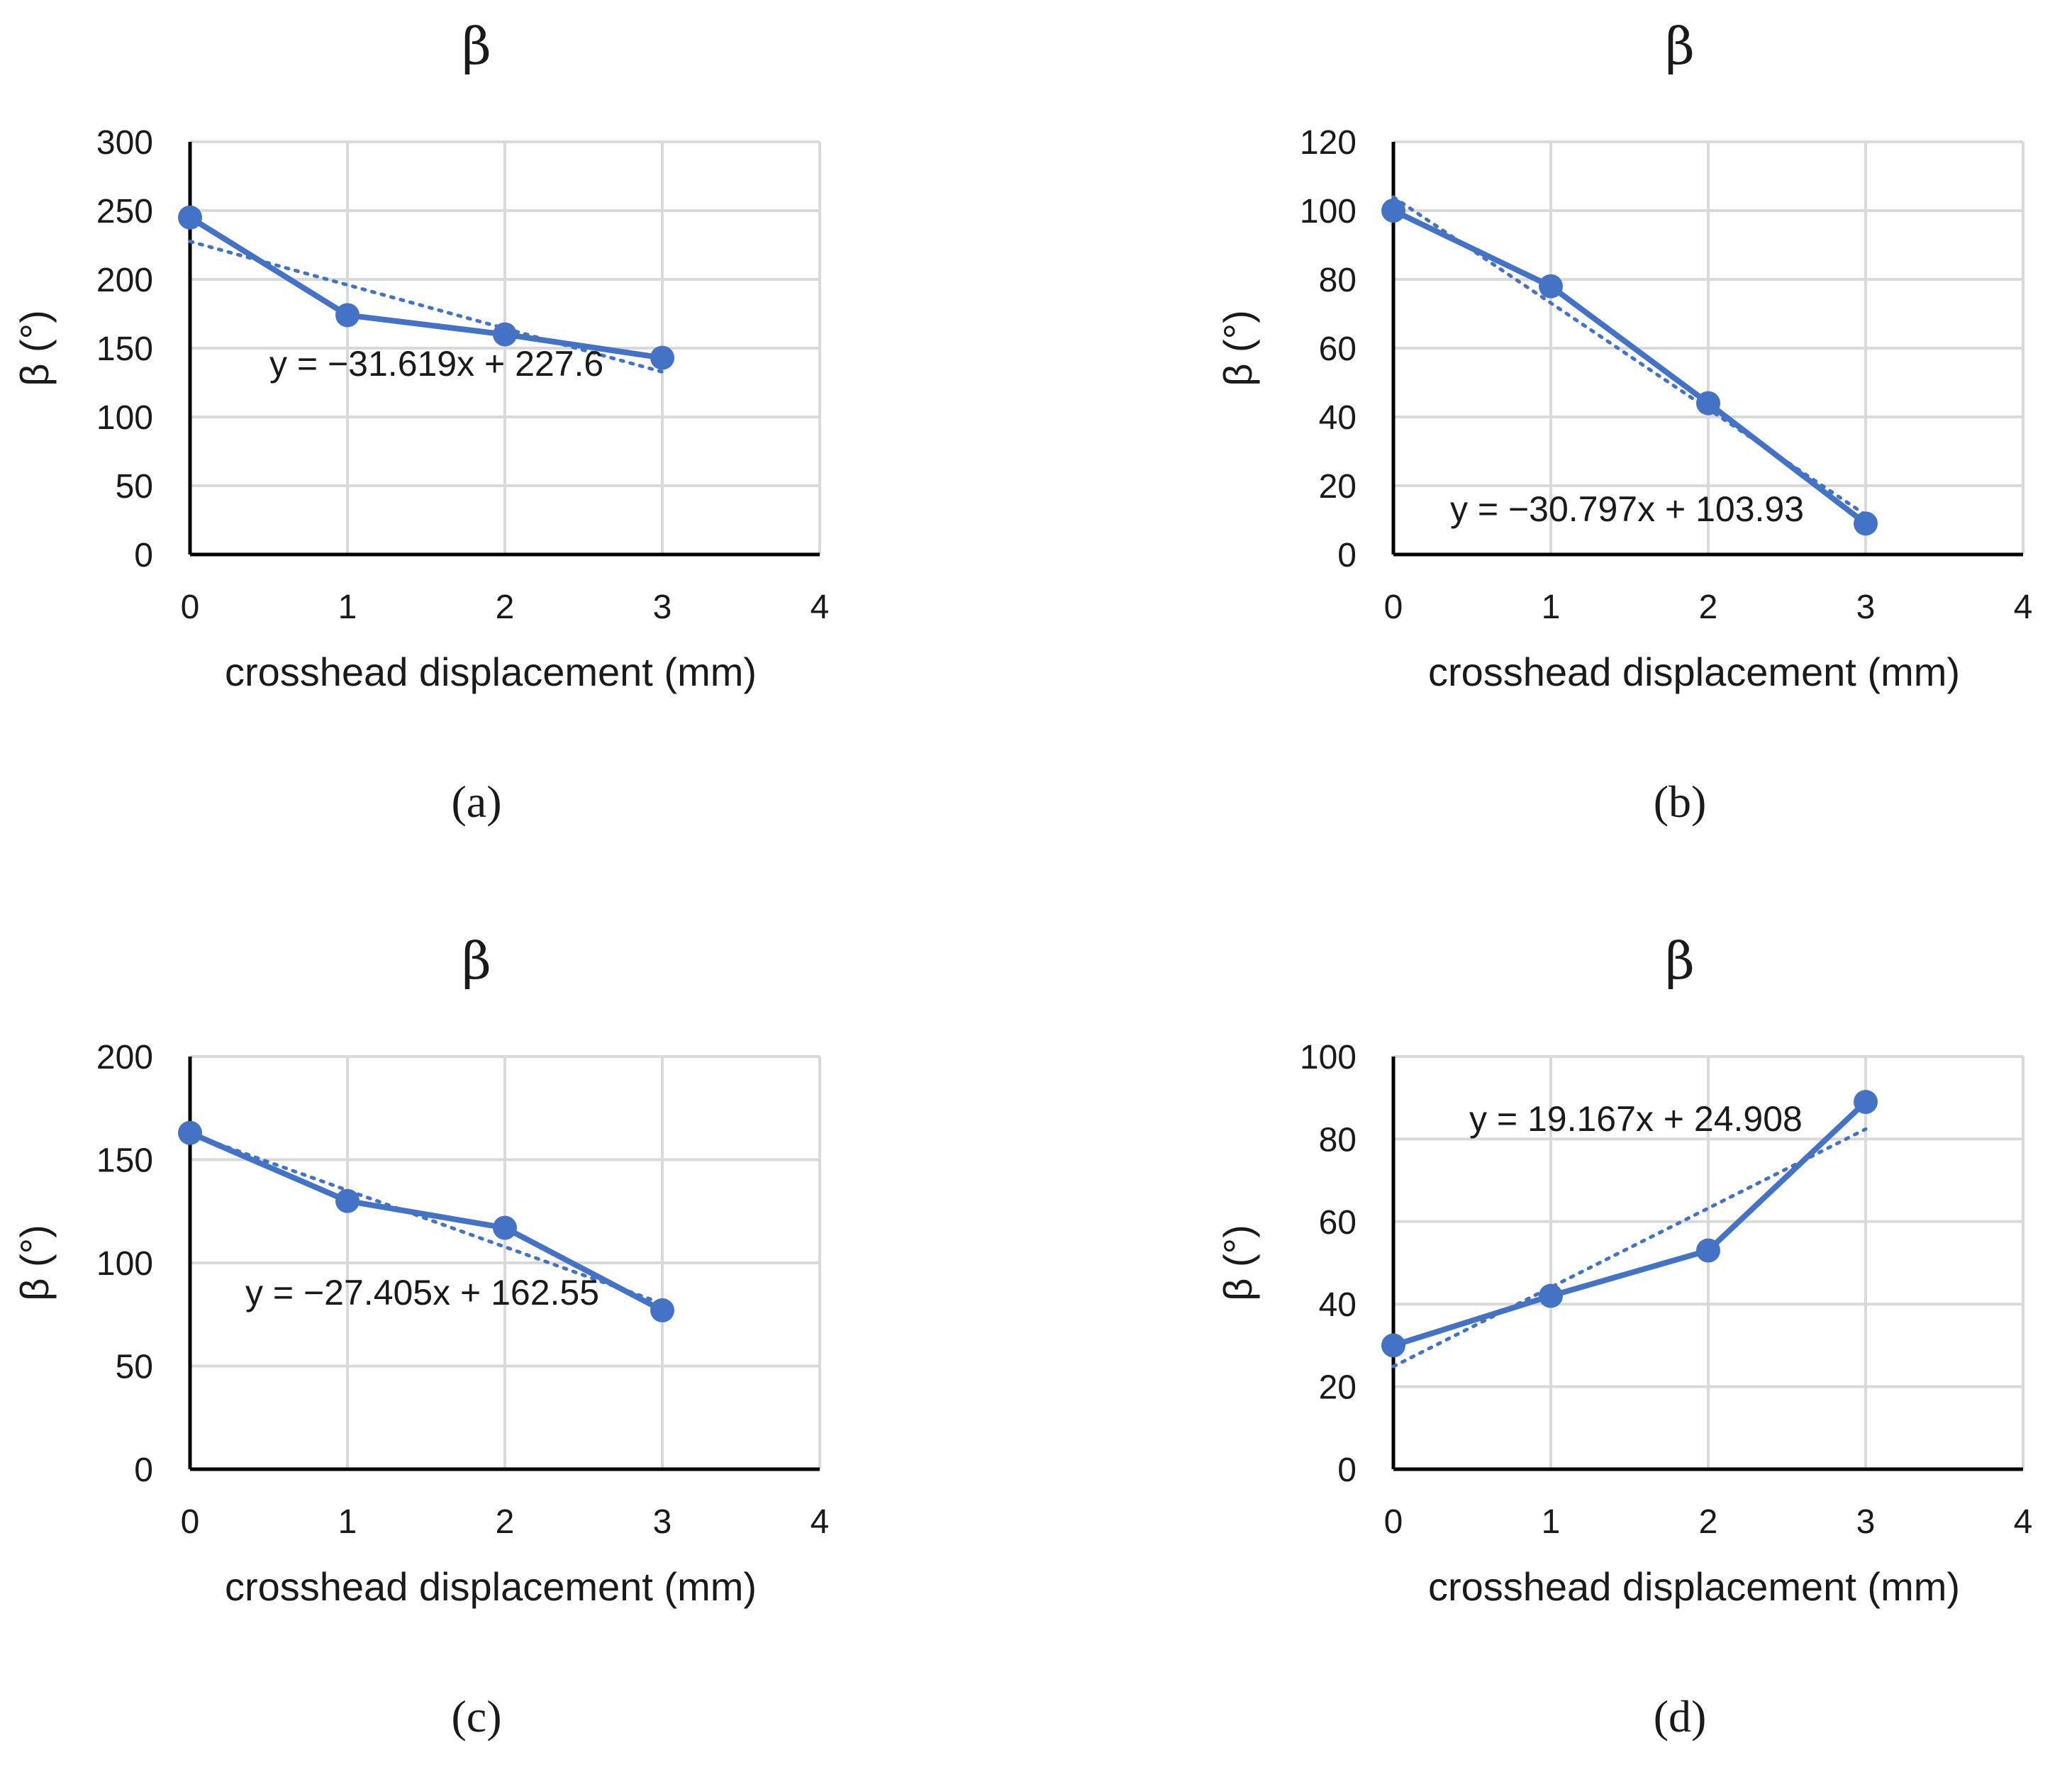  What do you see at coordinates (124, 211) in the screenshot?
I see `y-tick-label: 250` at bounding box center [124, 211].